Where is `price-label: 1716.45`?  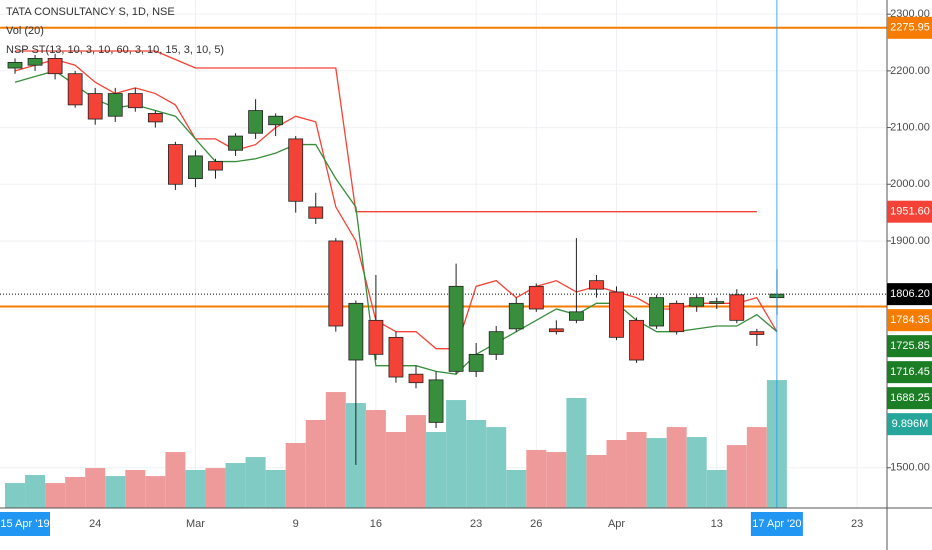
price-label: 1716.45 is located at coordinates (910, 372).